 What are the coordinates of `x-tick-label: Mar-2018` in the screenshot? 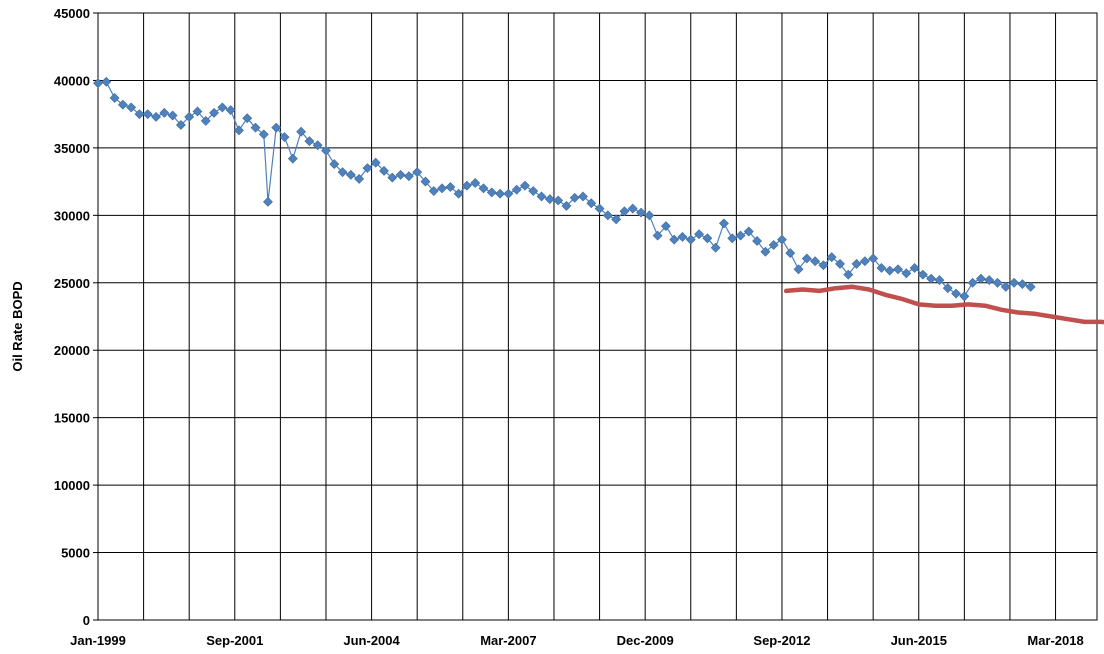 It's located at (1055, 640).